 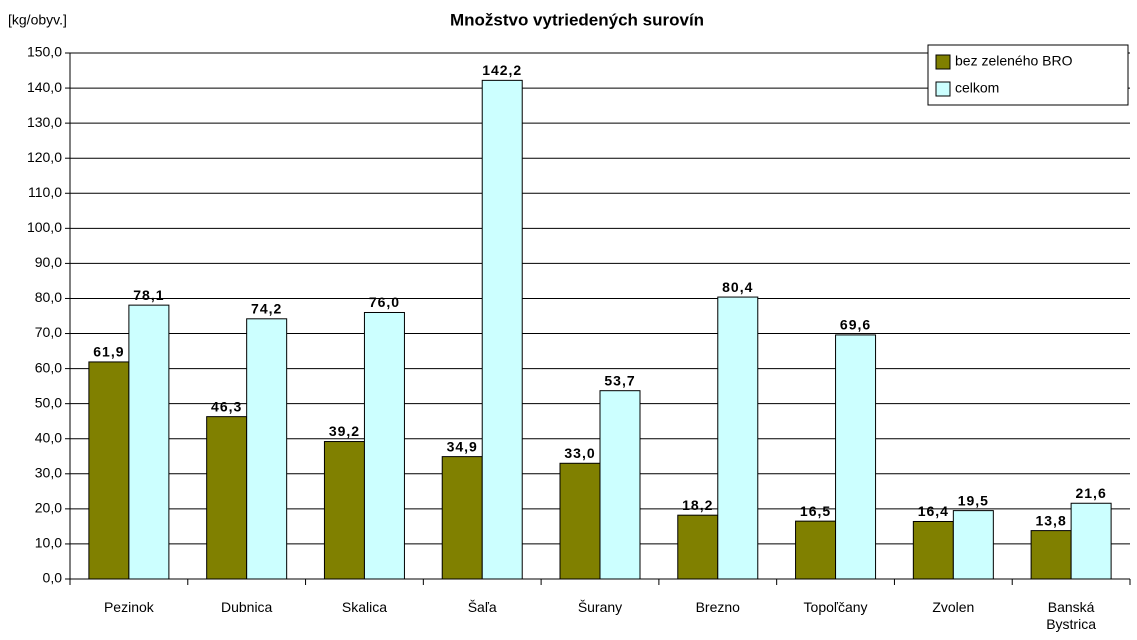 I want to click on y-tick-label: 40,0, so click(x=48, y=437).